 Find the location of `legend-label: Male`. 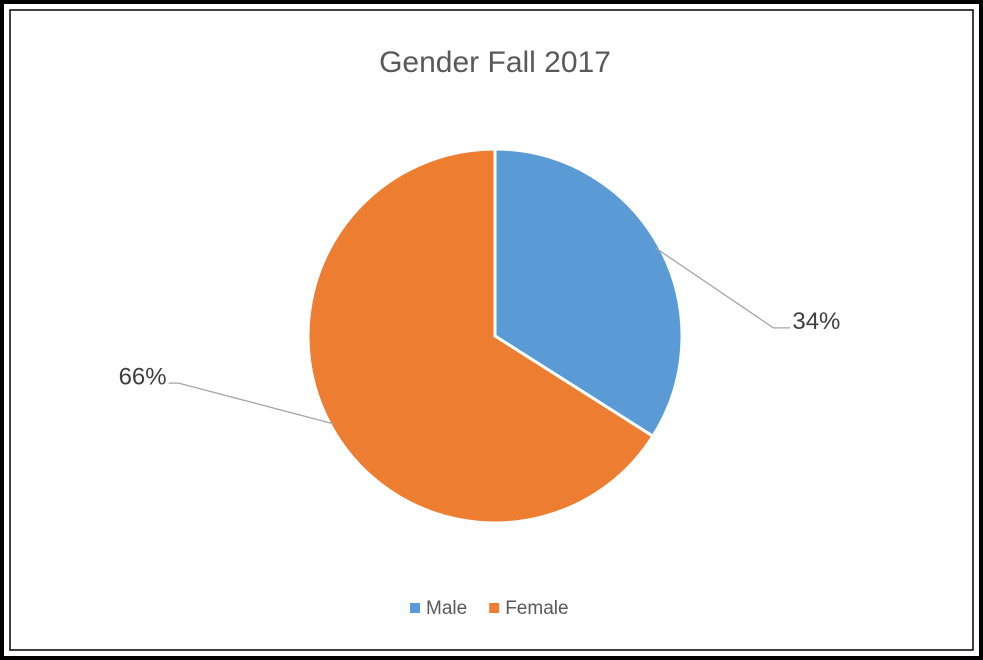

legend-label: Male is located at coordinates (446, 608).